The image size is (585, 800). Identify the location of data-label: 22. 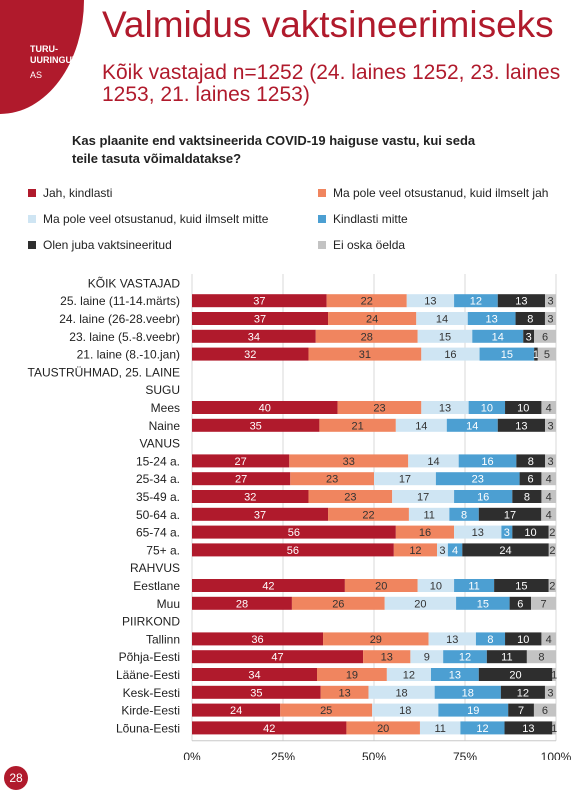
(368, 515).